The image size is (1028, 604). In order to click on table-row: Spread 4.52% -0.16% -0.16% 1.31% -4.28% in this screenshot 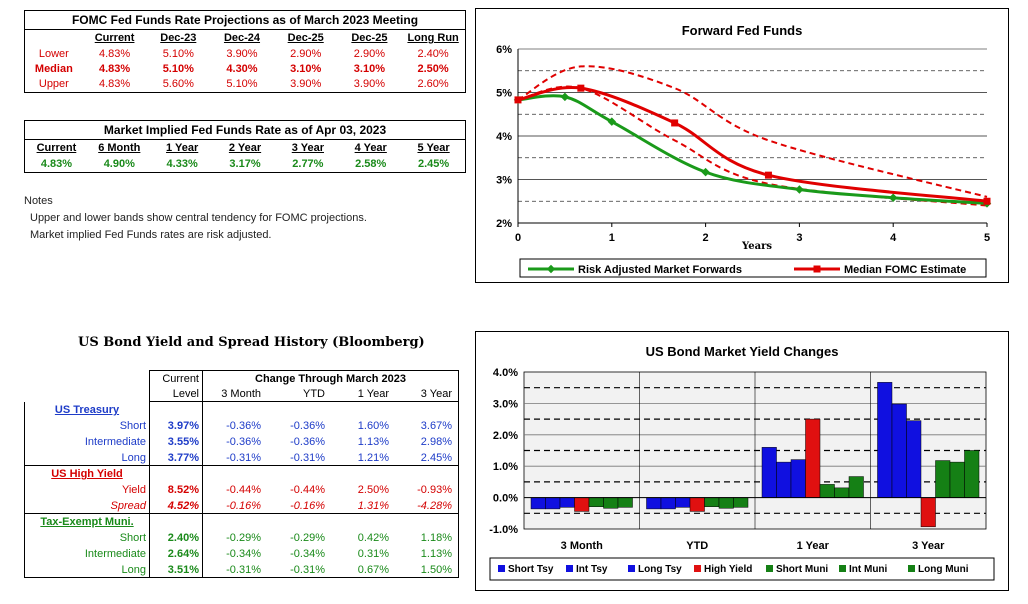, I will do `click(241, 506)`.